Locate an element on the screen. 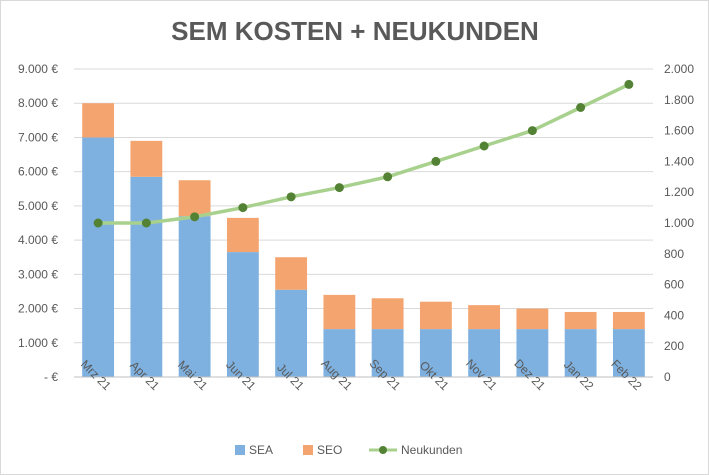  right-tick-label: 1.000 is located at coordinates (679, 223).